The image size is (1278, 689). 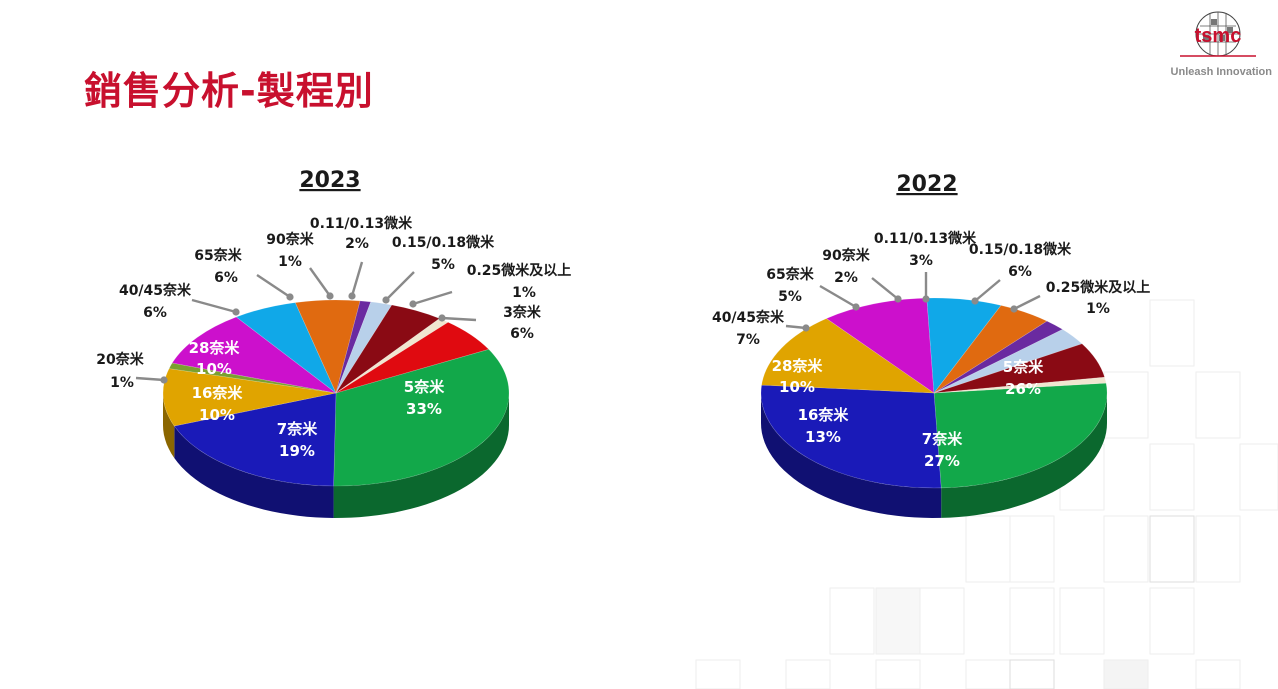 I want to click on slice-value-0-15-0-18: 6%, so click(x=1020, y=272).